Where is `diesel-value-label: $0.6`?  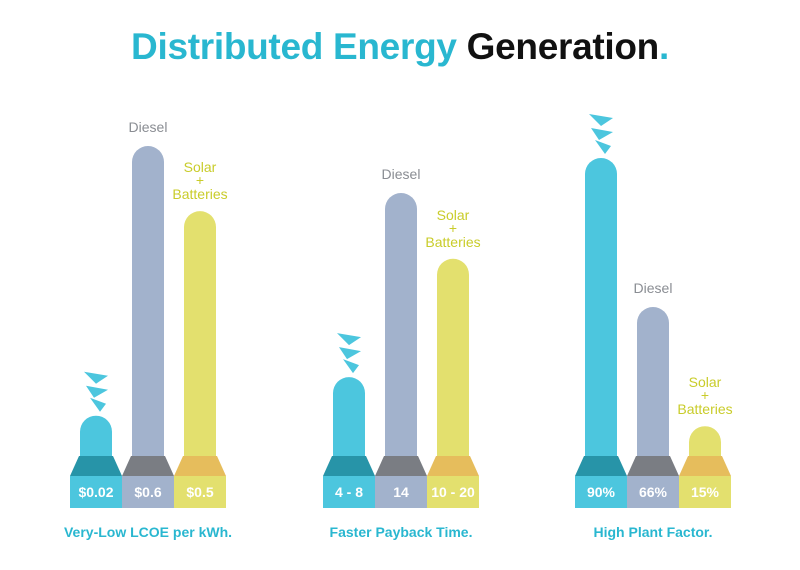 diesel-value-label: $0.6 is located at coordinates (147, 492).